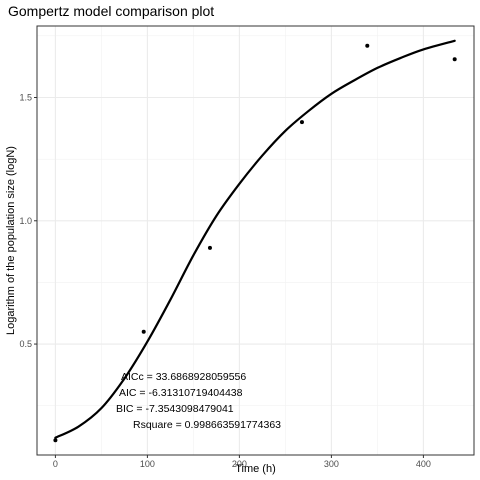 The image size is (480, 480). I want to click on y-tick-label: 1.0, so click(25, 221).